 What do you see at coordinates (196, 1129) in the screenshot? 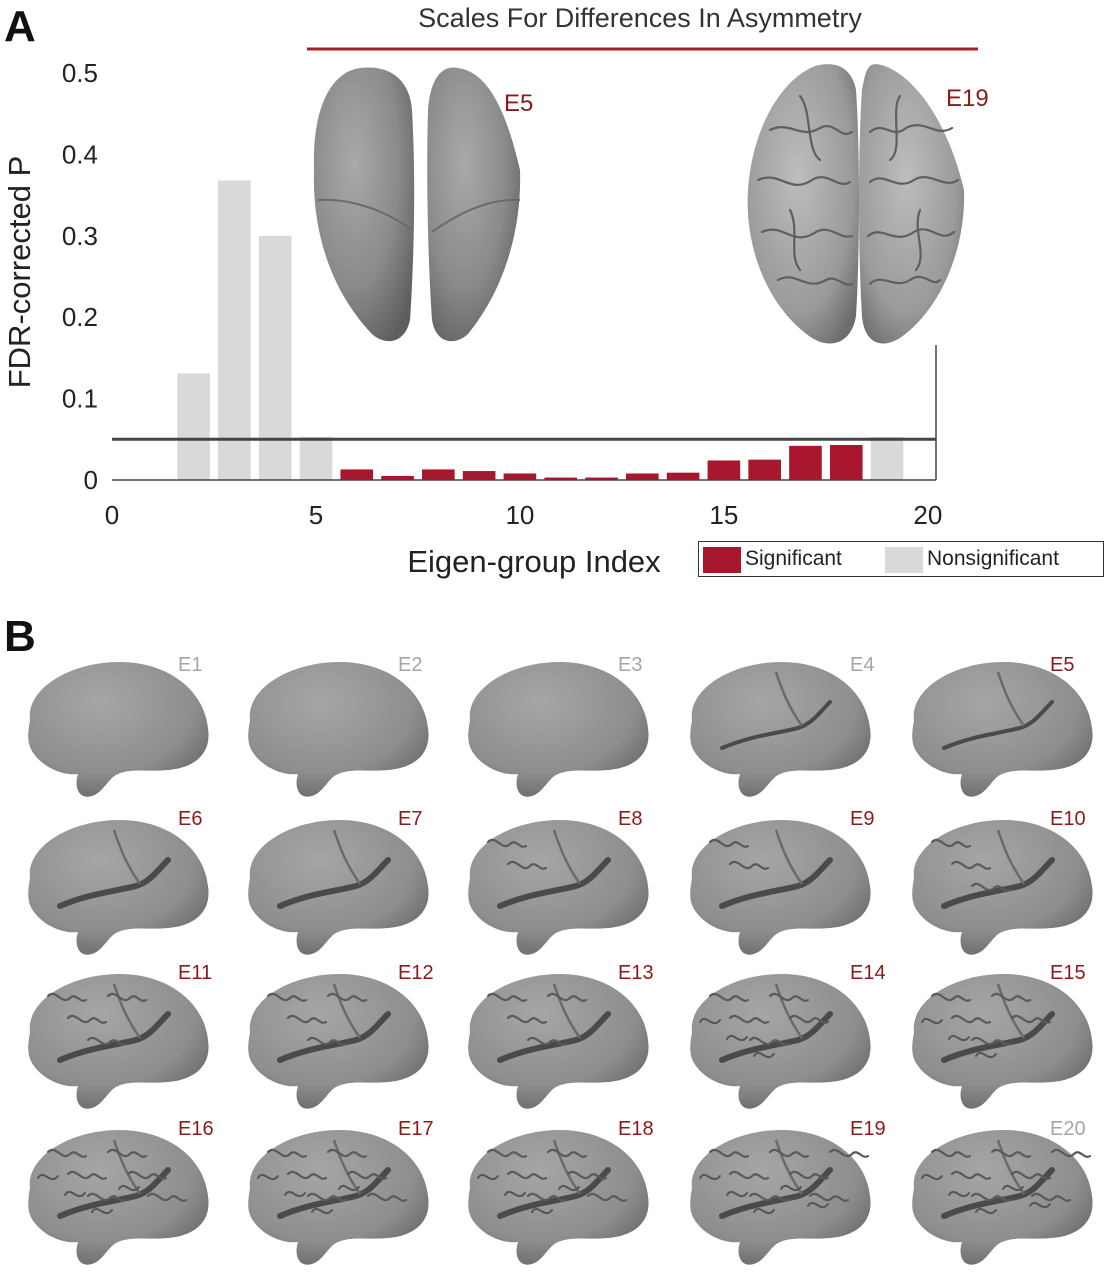
I see `brain-label: E16` at bounding box center [196, 1129].